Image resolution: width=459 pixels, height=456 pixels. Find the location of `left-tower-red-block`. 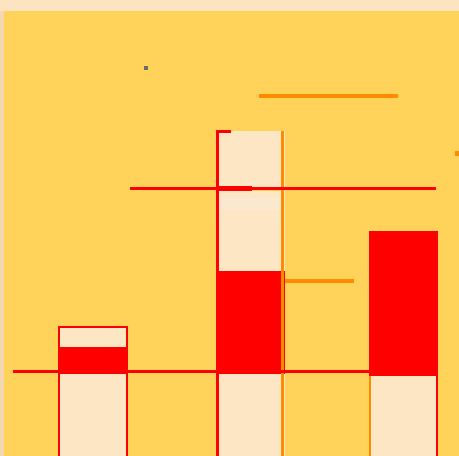

left-tower-red-block is located at coordinates (93, 360).